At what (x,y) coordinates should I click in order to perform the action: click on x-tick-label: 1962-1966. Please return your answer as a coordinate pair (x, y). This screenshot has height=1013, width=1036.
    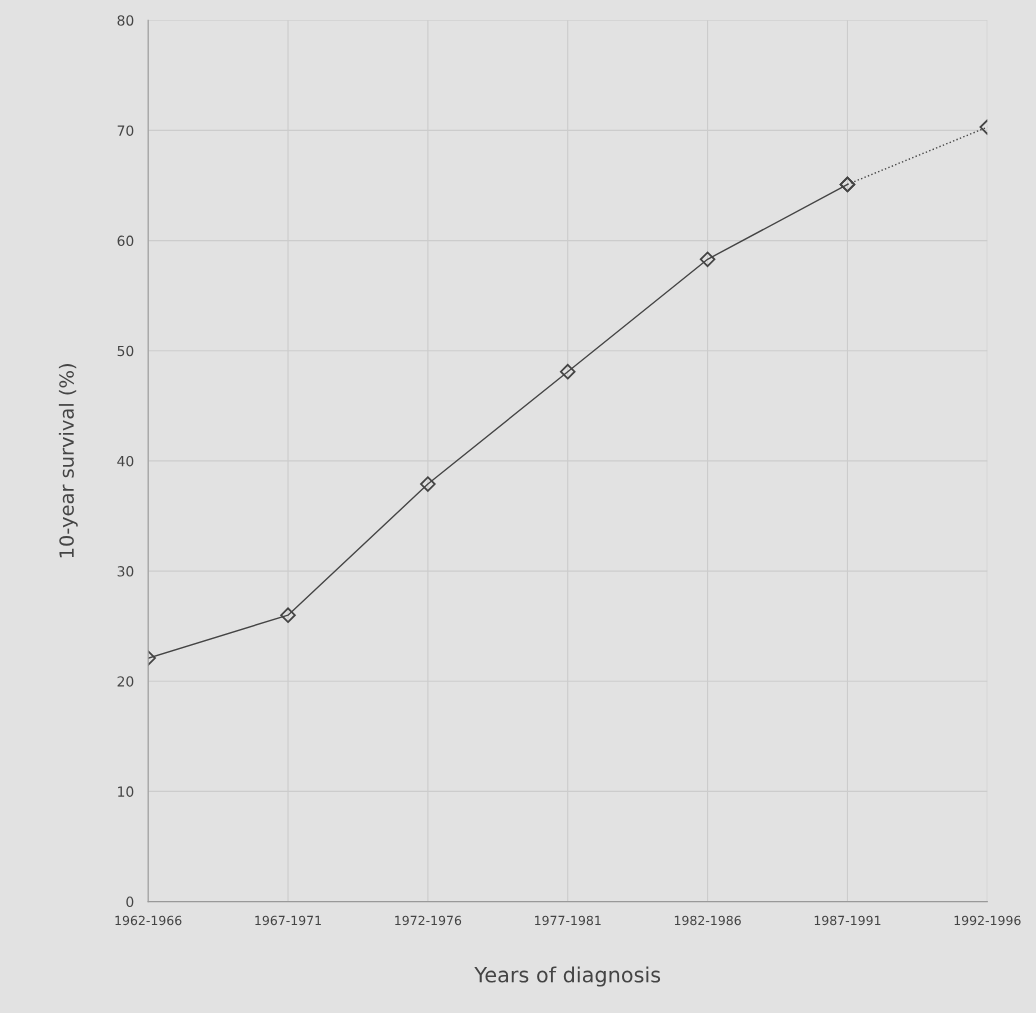
    Looking at the image, I should click on (148, 920).